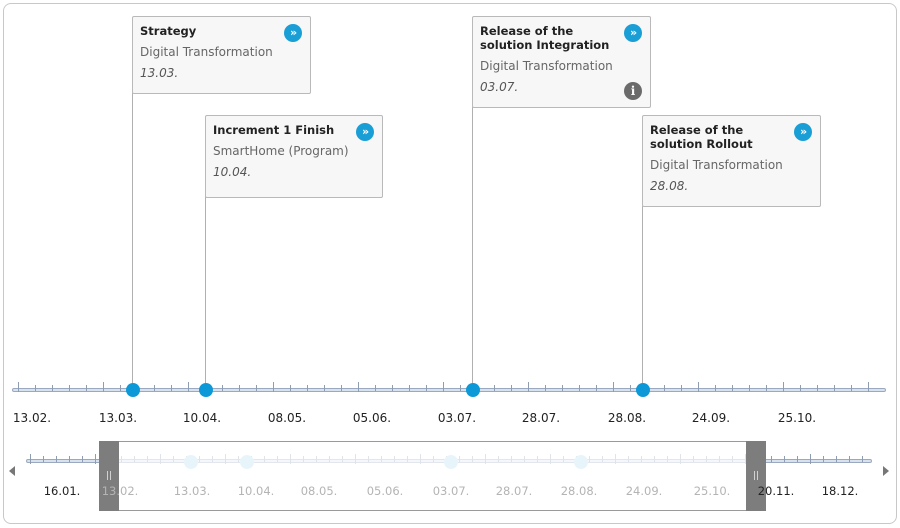  What do you see at coordinates (432, 476) in the screenshot?
I see `navigator-selection-window` at bounding box center [432, 476].